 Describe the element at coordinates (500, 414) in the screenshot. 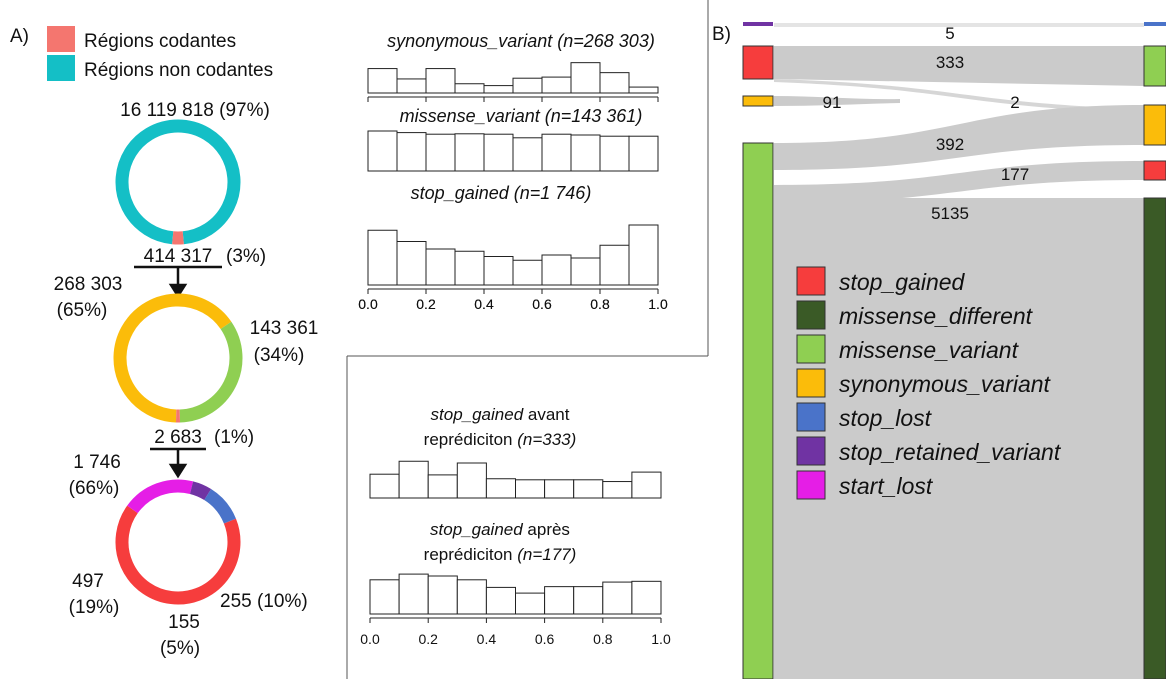

I see `hist4-title-line1: stop_gained avant` at that location.